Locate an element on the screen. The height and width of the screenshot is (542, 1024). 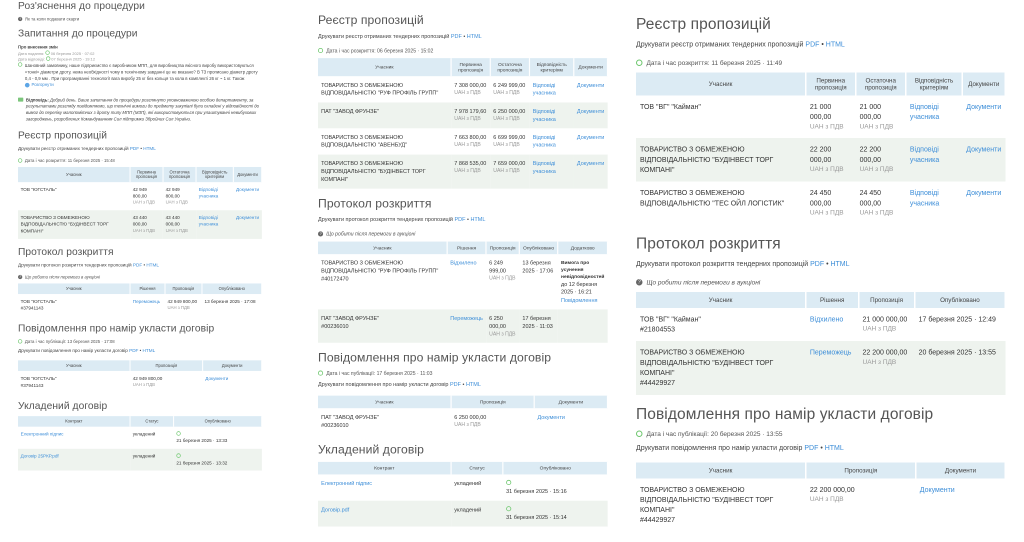
expand-button: Розгорнути is located at coordinates (143, 85).